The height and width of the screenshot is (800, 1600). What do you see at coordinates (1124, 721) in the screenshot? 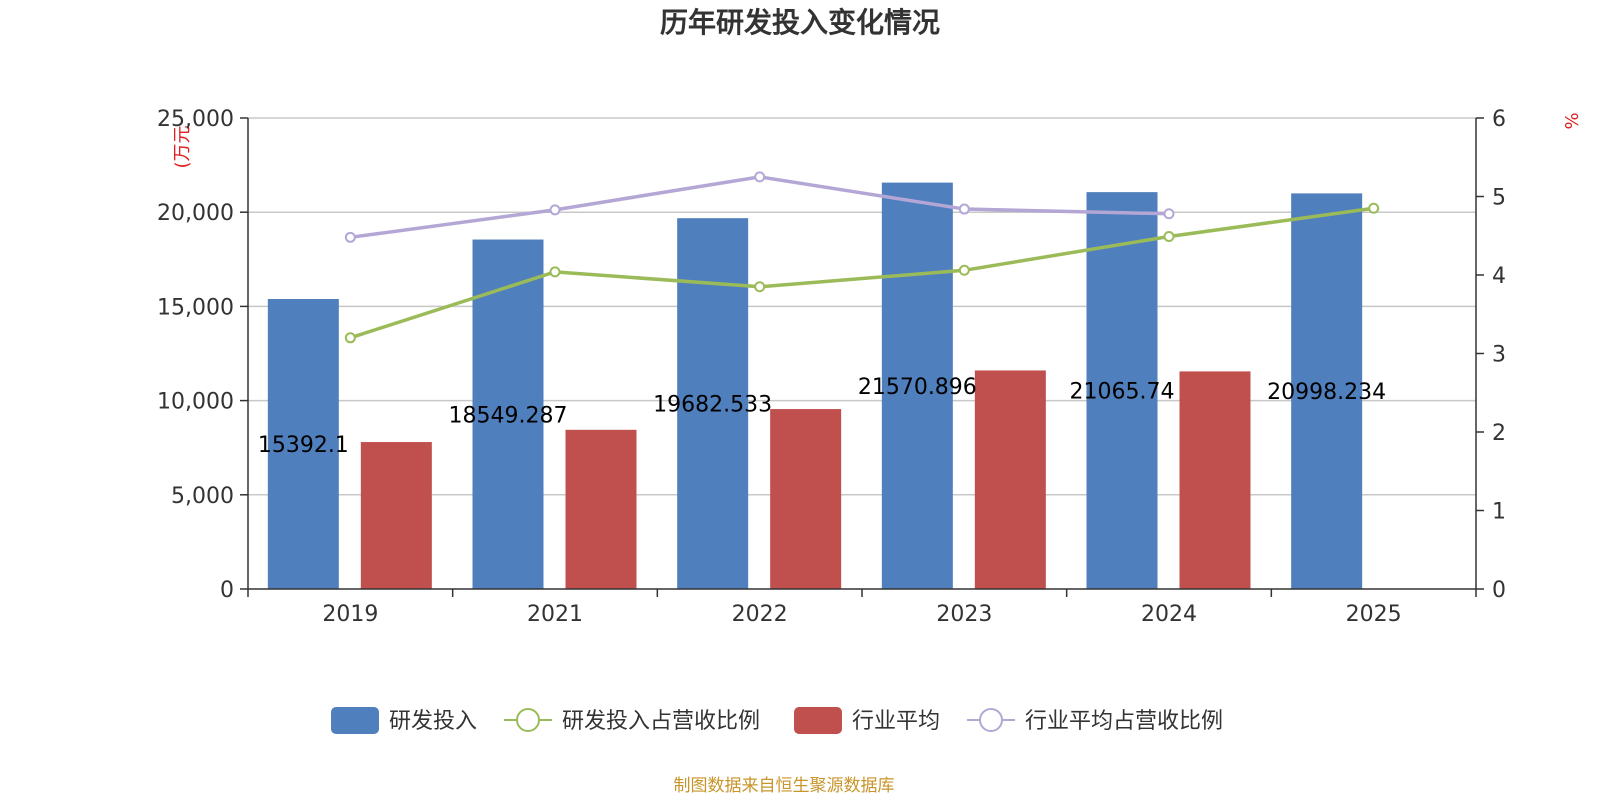
I see `legend-label: 行业平均占营收比例` at bounding box center [1124, 721].